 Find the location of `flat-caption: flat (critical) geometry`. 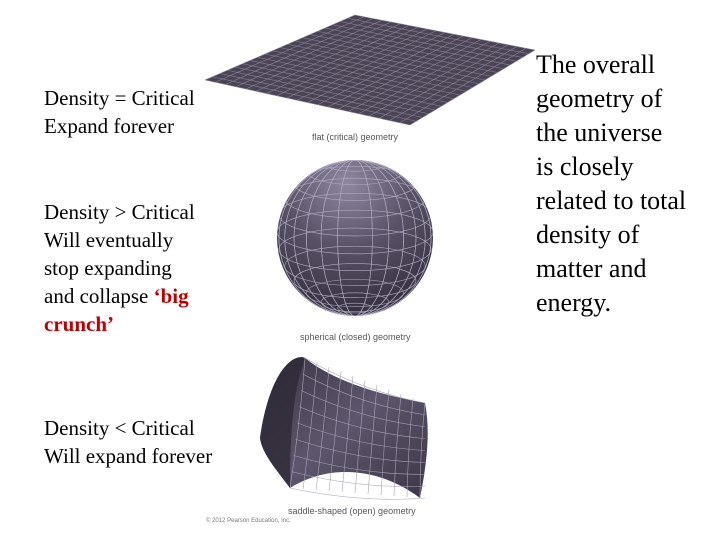

flat-caption: flat (critical) geometry is located at coordinates (355, 137).